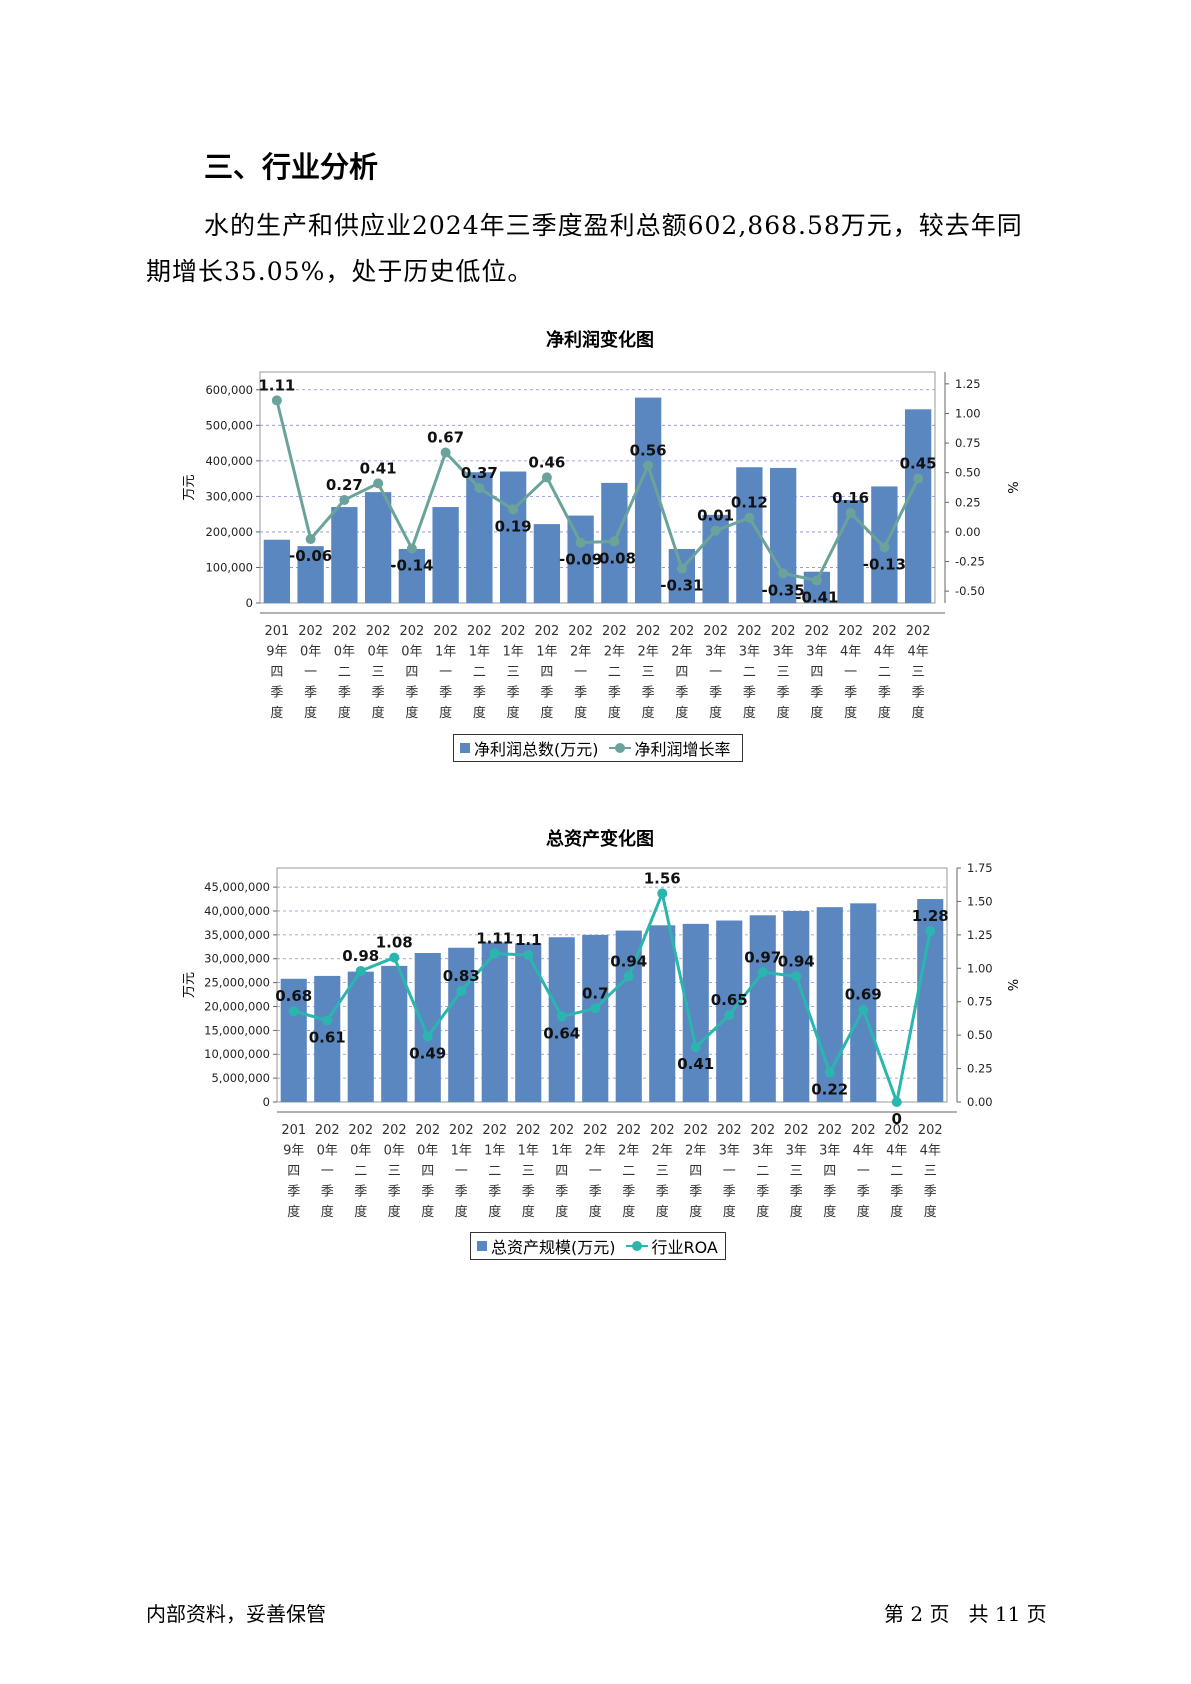 The height and width of the screenshot is (1684, 1191). Describe the element at coordinates (561, 1151) in the screenshot. I see `x-tick-label: 1年` at that location.